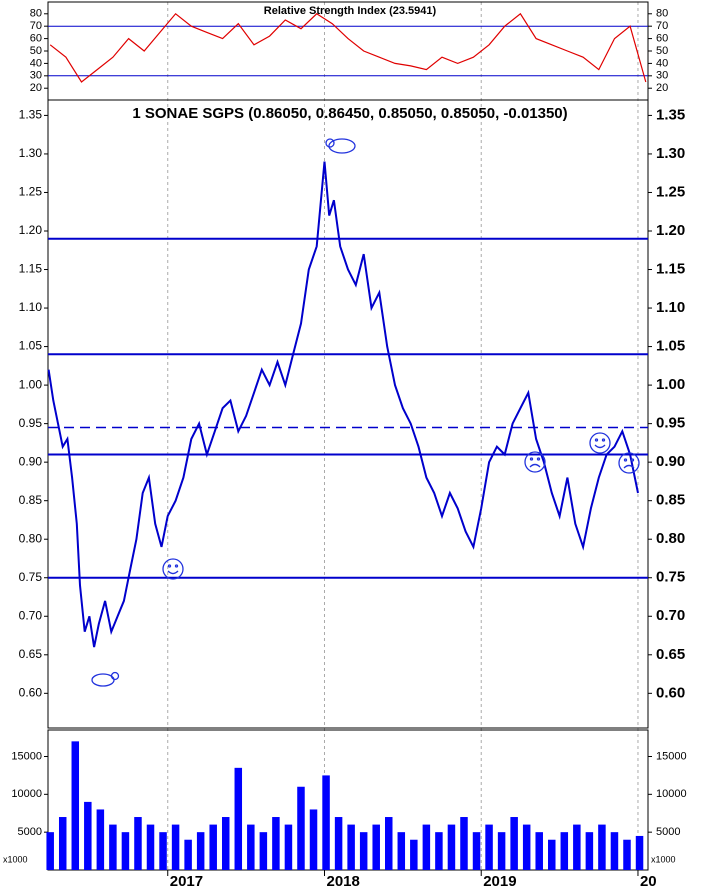  Describe the element at coordinates (670, 500) in the screenshot. I see `y-tick-label: 0.85` at that location.